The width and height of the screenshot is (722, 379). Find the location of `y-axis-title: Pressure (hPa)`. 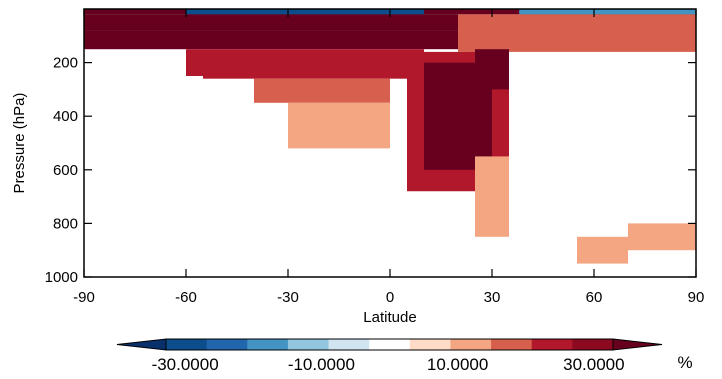

y-axis-title: Pressure (hPa) is located at coordinates (19, 143).